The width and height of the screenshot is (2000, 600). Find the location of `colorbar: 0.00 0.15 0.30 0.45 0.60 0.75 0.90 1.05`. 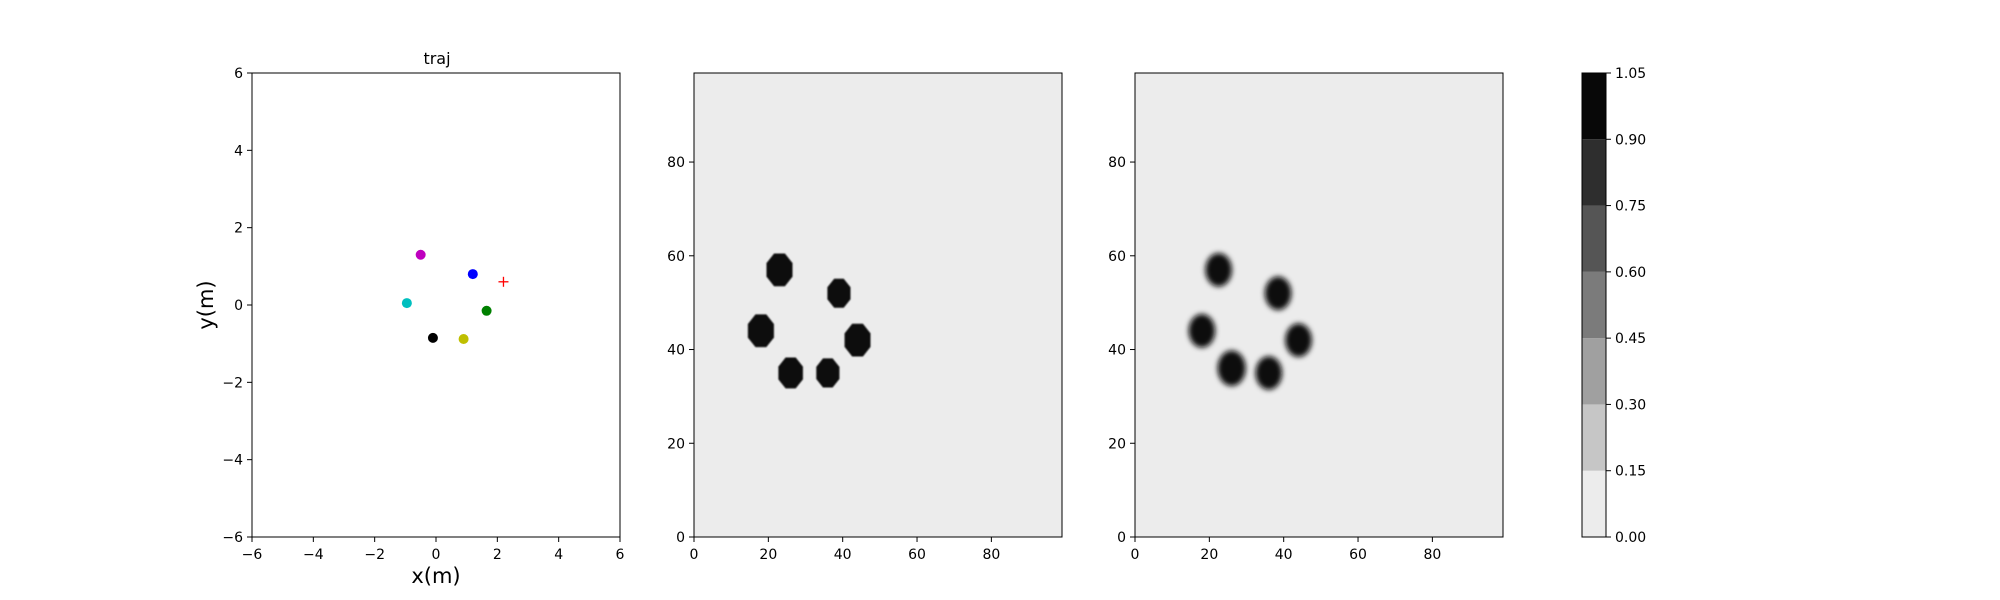

colorbar: 0.00 0.15 0.30 0.45 0.60 0.75 0.90 1.05 is located at coordinates (1613, 306).